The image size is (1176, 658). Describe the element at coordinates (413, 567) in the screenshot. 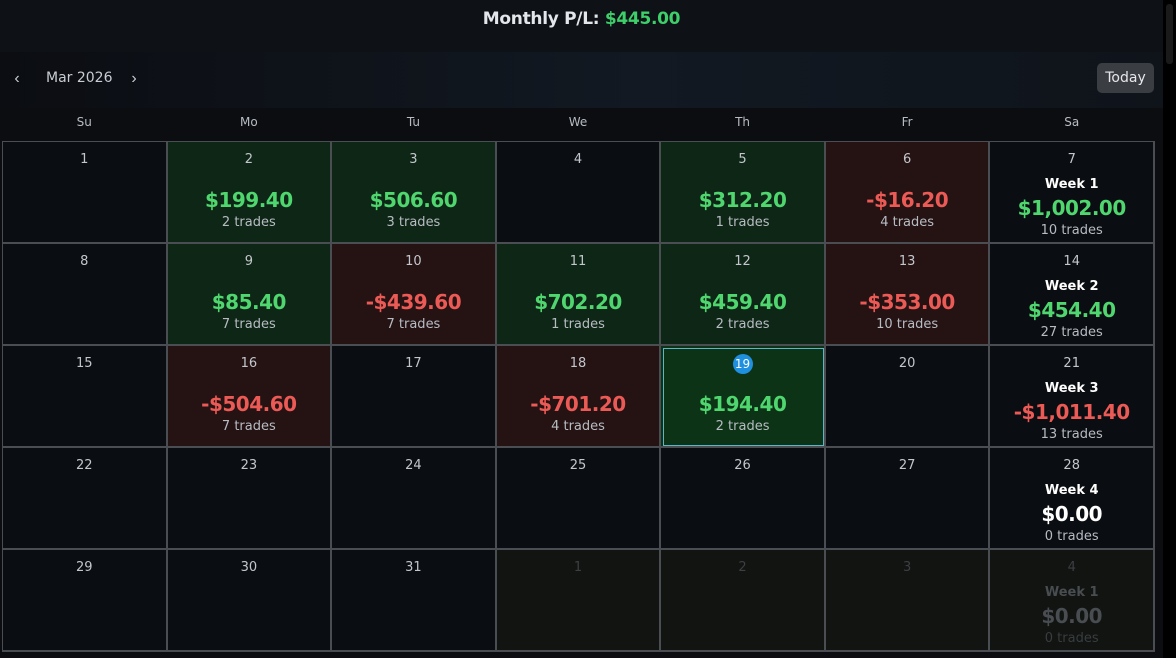

I see `day-number: 31` at that location.